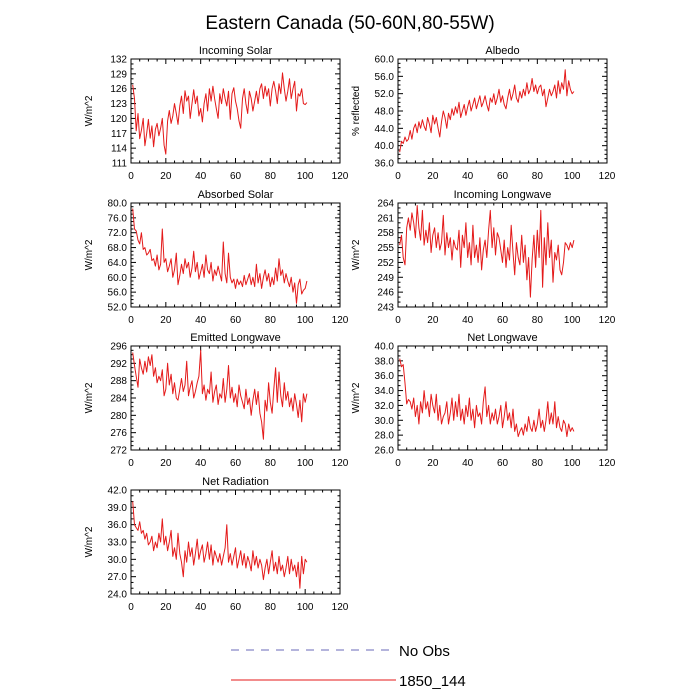 This screenshot has width=700, height=700. Describe the element at coordinates (356, 111) in the screenshot. I see `y-axis-label: % reflected` at that location.